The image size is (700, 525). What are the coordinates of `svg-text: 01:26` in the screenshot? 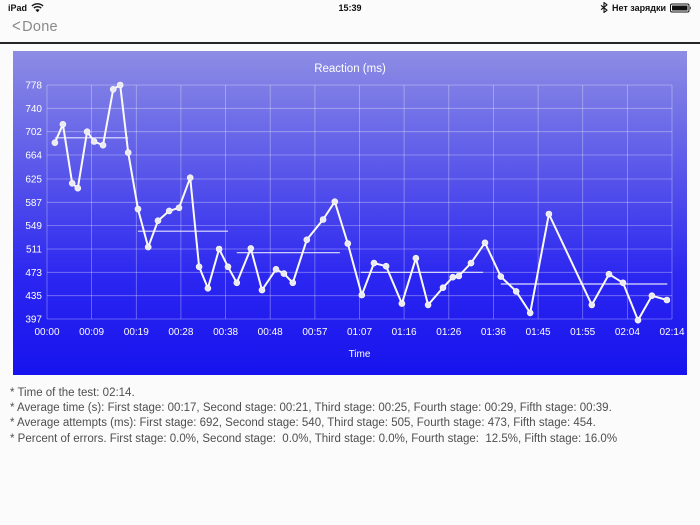 It's located at (448, 332).